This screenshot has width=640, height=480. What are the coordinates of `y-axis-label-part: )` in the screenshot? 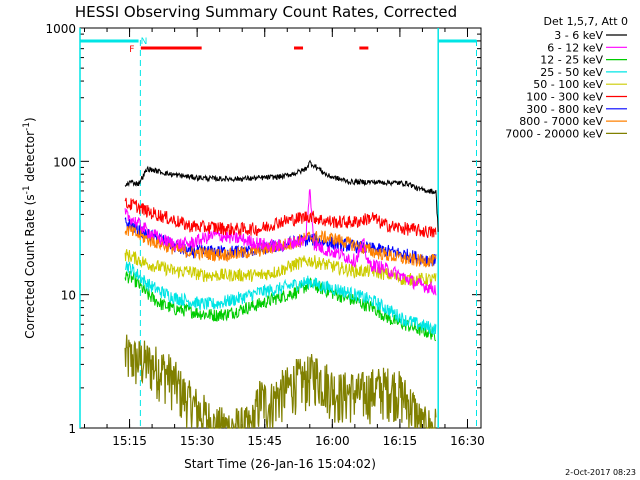 It's located at (30, 119).